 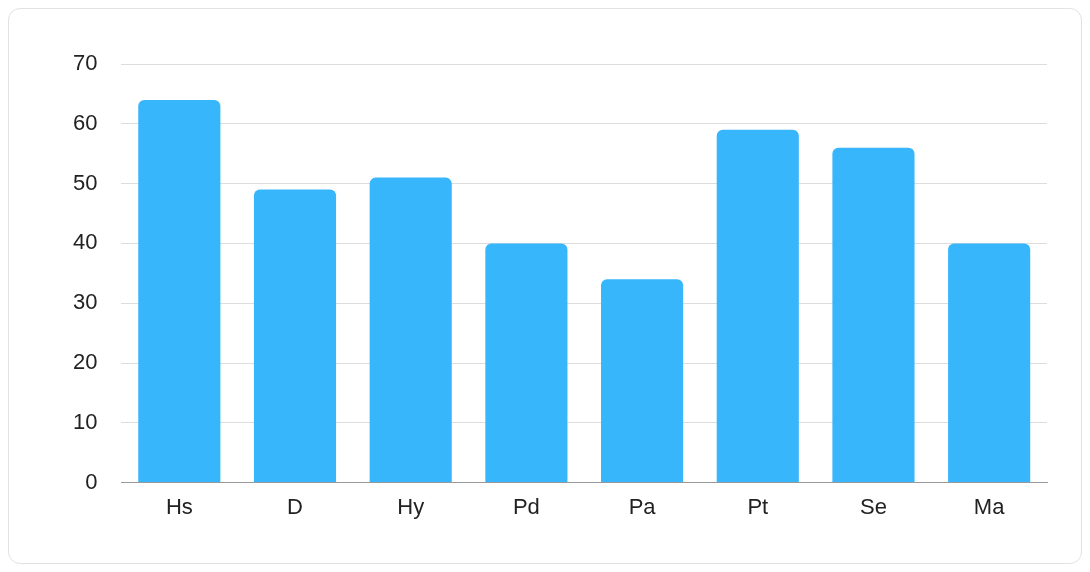 I want to click on x-tick-label: D, so click(x=295, y=506).